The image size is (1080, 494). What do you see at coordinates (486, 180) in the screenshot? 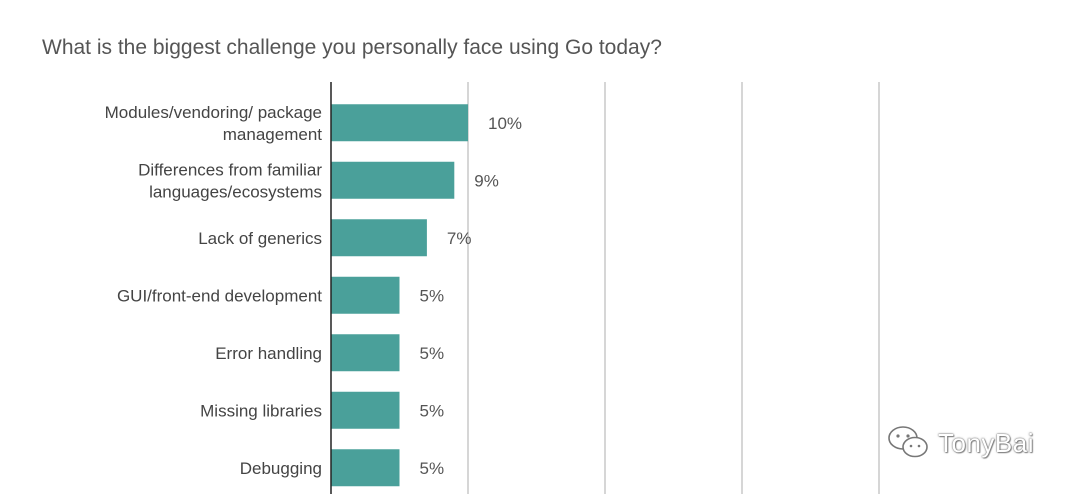
I see `data-label: 9%` at bounding box center [486, 180].